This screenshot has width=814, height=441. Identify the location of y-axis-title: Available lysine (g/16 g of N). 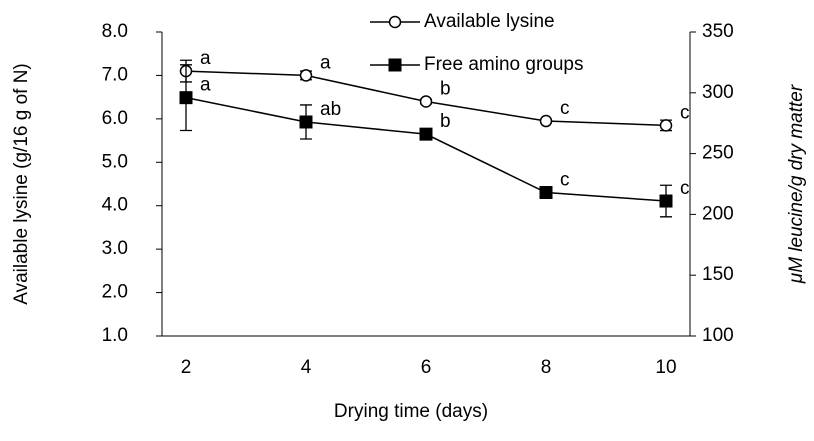
(21, 184).